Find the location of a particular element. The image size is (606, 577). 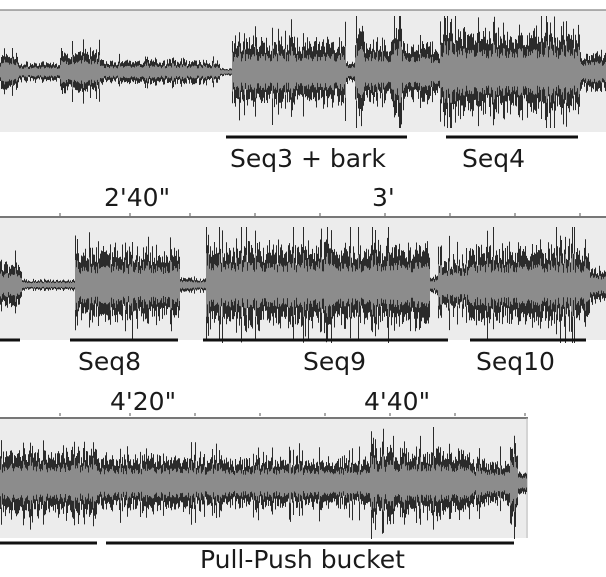

time-label-4m20s: 4'20" is located at coordinates (143, 401).